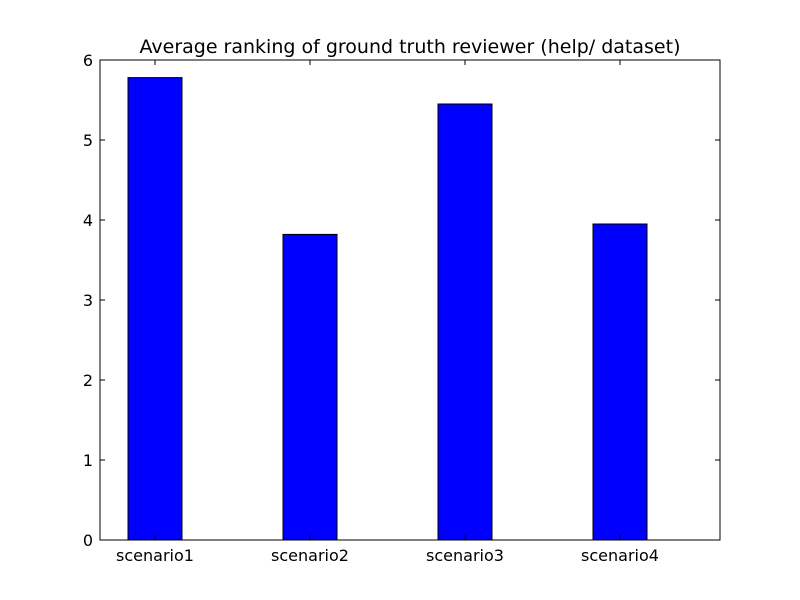 This screenshot has width=800, height=600. I want to click on y-tick-label: 1, so click(88, 460).